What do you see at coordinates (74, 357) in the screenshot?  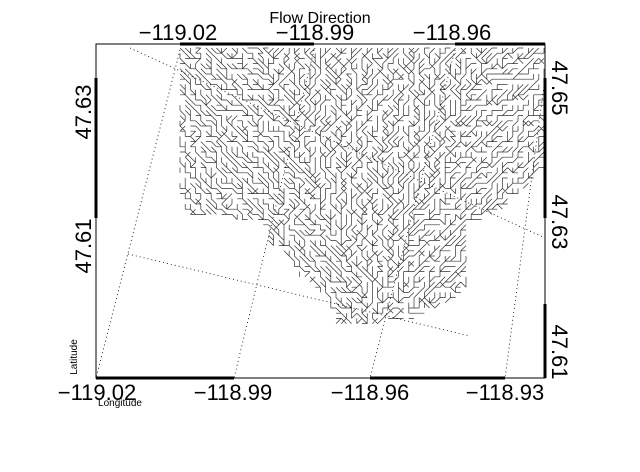 I see `y-axis-title: Latitude` at bounding box center [74, 357].